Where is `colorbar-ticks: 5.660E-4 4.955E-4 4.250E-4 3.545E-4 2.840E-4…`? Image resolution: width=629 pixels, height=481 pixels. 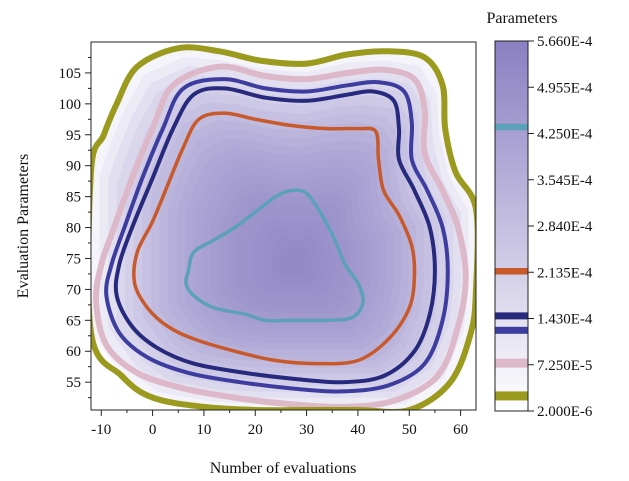 colorbar-ticks: 5.660E-4 4.955E-4 4.250E-4 3.545E-4 2.840E-4… is located at coordinates (560, 227).